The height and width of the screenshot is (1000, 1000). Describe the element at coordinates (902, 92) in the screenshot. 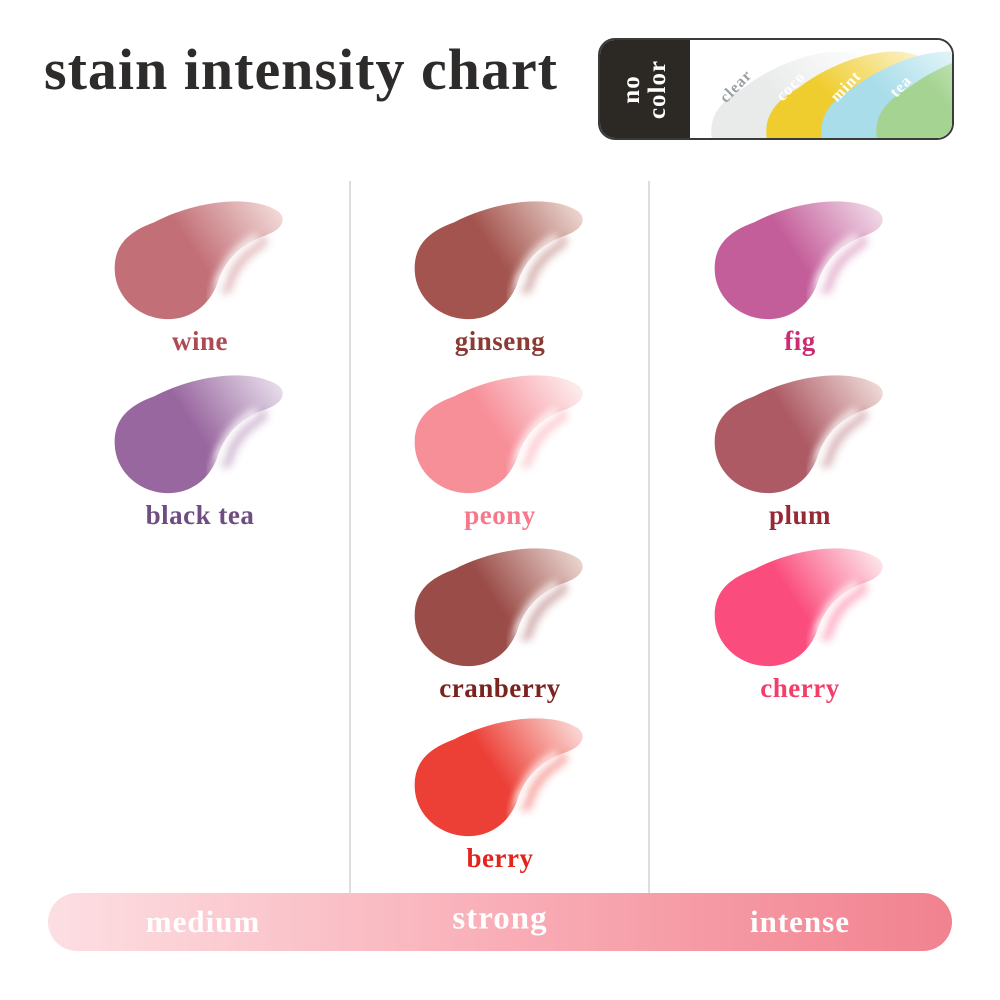

I see `swatch-tea: tea` at that location.